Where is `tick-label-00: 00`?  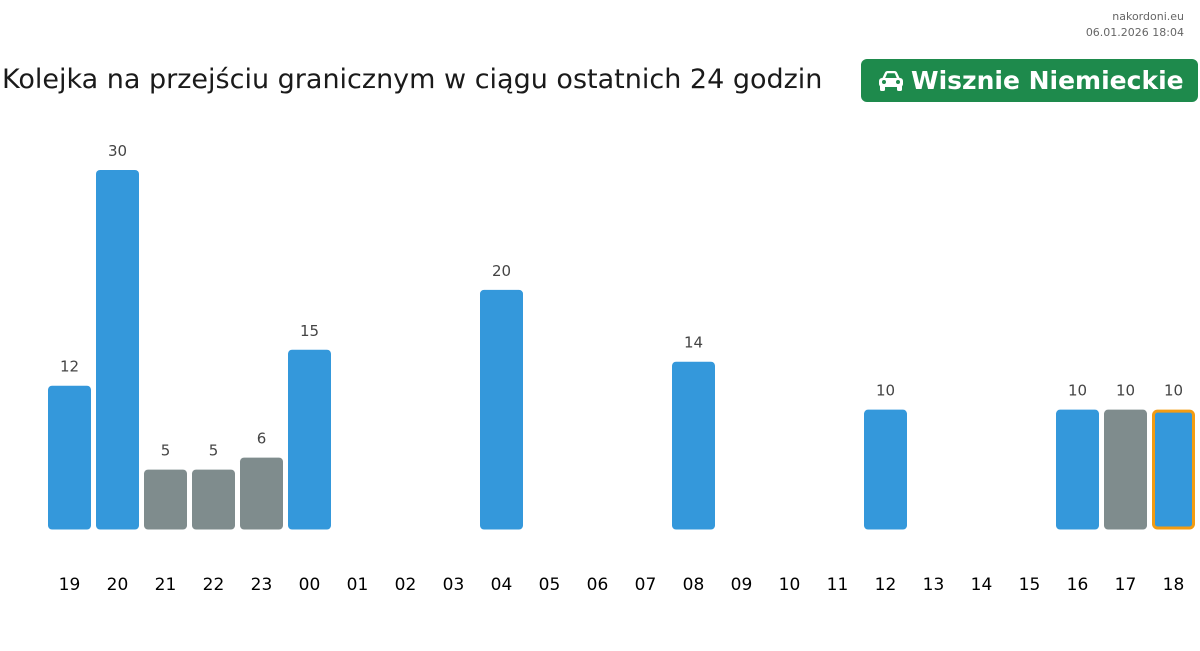
tick-label-00: 00 is located at coordinates (310, 585).